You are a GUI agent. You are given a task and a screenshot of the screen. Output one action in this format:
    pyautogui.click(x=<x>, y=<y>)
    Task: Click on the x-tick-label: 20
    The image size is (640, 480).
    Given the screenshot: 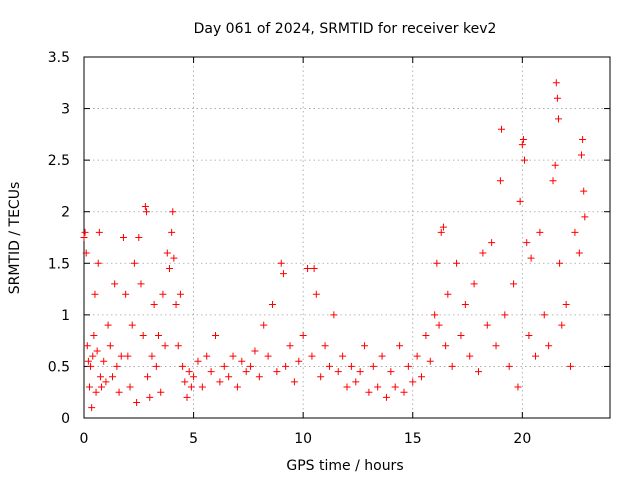 What is the action you would take?
    pyautogui.click(x=522, y=439)
    